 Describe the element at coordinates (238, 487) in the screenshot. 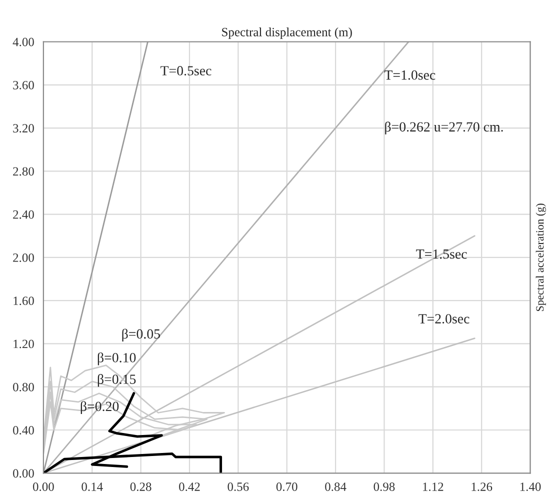

I see `x-tick-label: 0.56` at that location.